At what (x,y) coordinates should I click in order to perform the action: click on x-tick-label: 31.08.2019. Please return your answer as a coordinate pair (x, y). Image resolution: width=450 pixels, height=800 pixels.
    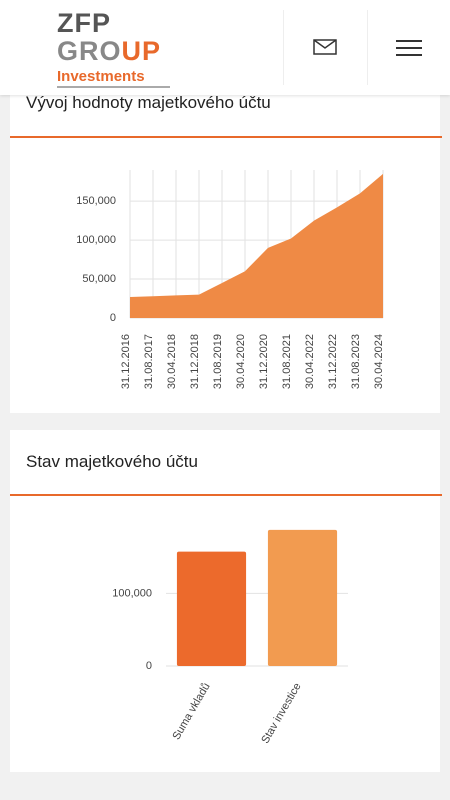
    Looking at the image, I should click on (218, 361).